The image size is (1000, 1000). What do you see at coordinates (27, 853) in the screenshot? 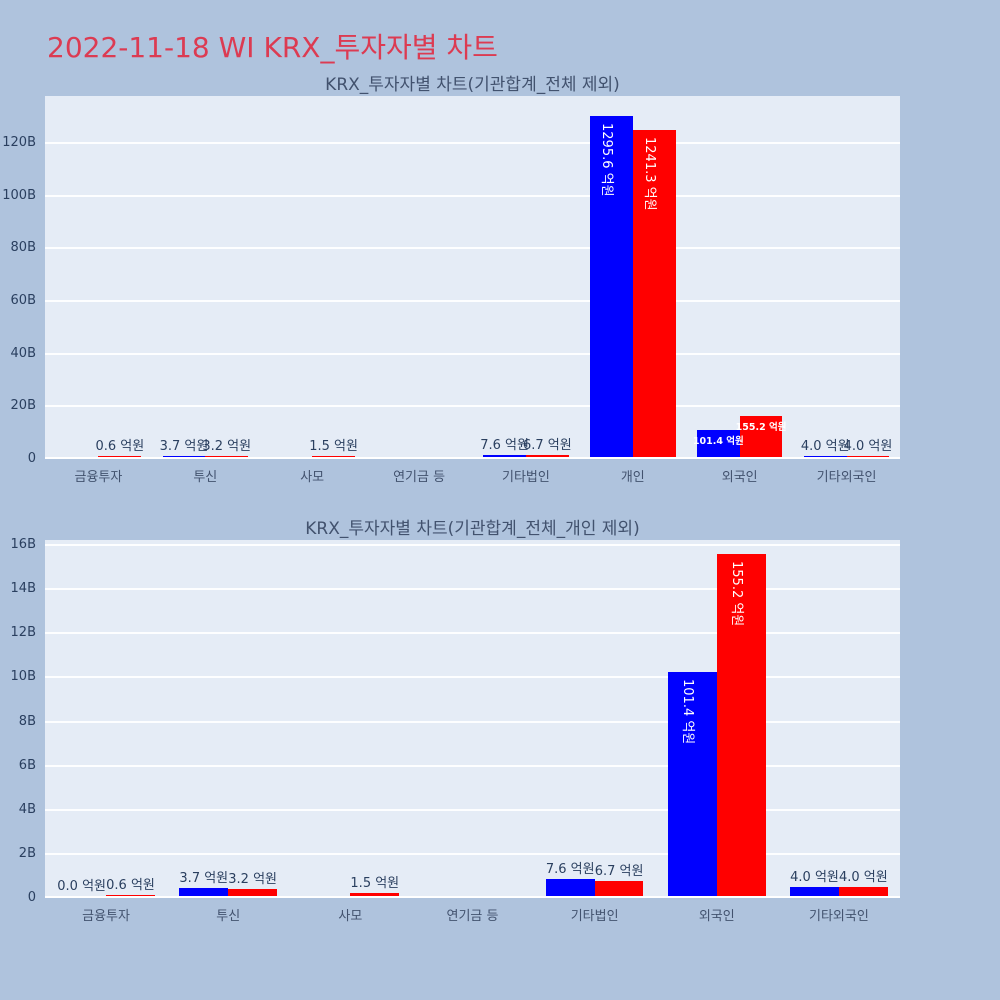
I see `y-tick-label: 2B` at bounding box center [27, 853].